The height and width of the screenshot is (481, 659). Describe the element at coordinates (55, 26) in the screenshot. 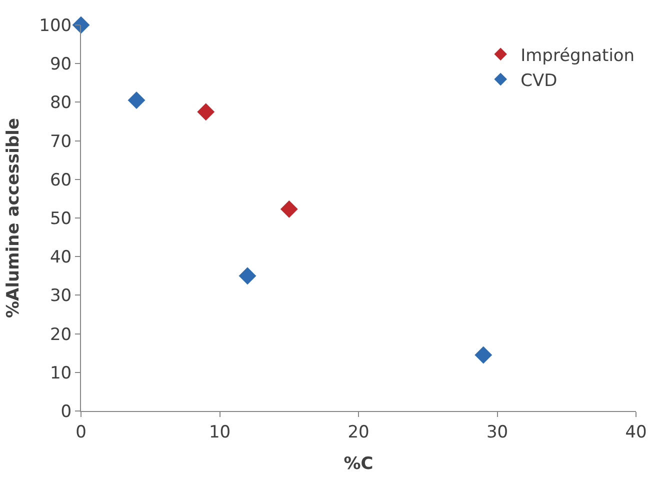

I see `y-tick-label: 100` at that location.